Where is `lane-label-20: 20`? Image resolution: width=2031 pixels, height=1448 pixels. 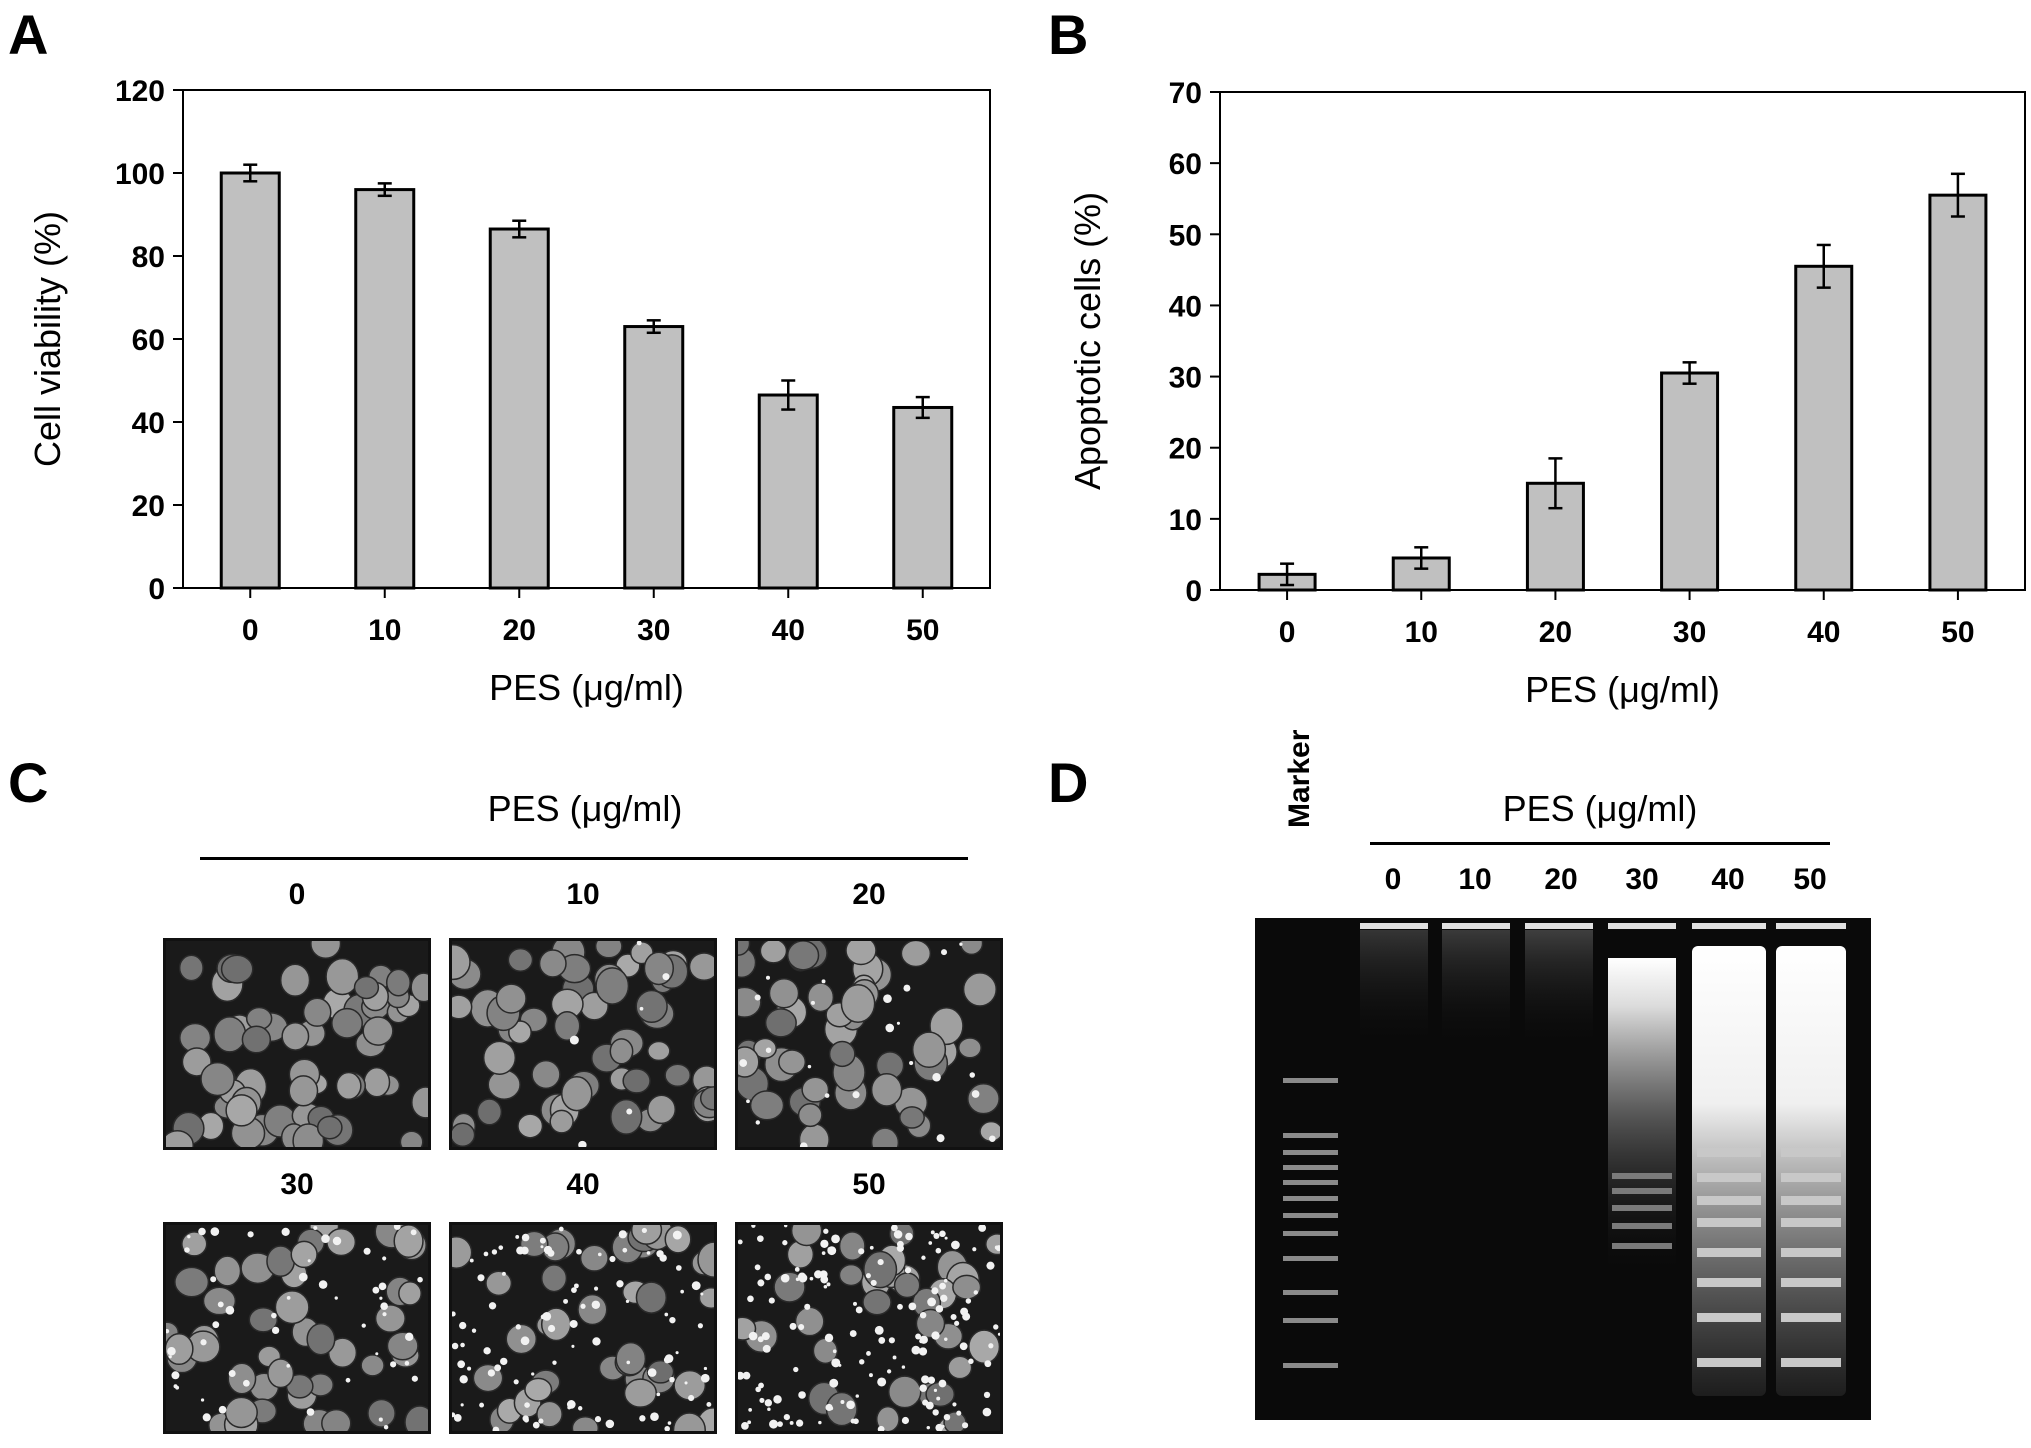 lane-label-20: 20 is located at coordinates (1561, 879).